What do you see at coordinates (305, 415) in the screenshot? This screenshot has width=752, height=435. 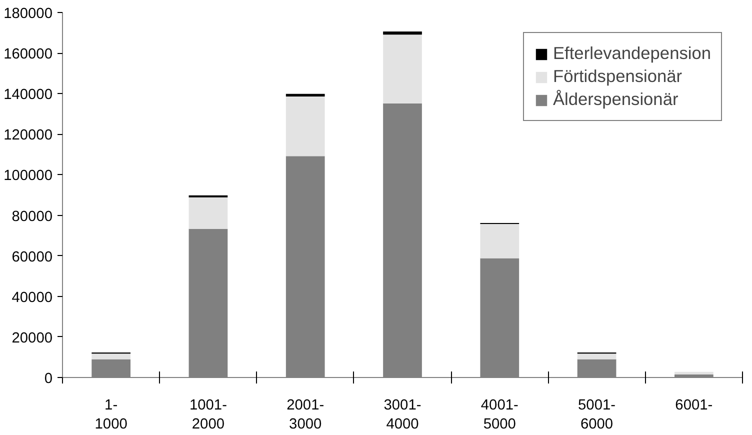 I see `x-tick-label: 2001- 3000` at bounding box center [305, 415].